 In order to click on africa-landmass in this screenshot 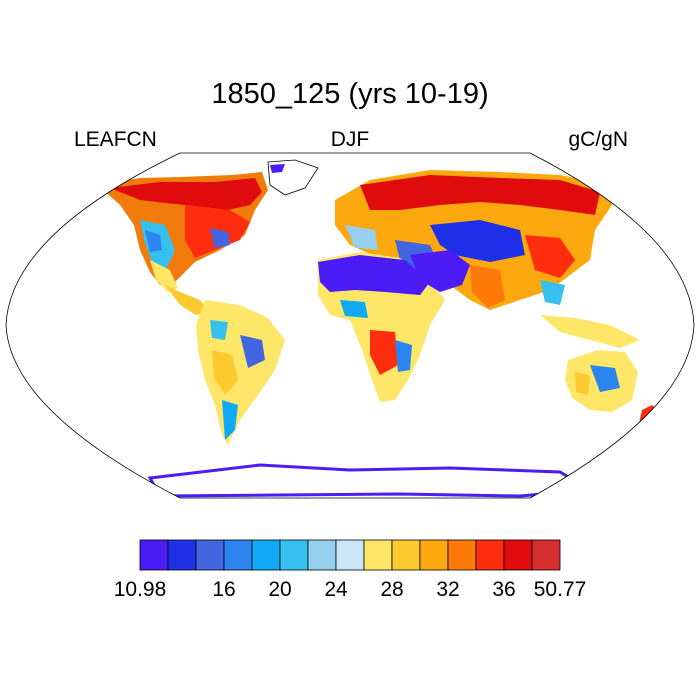, I will do `click(381, 327)`.